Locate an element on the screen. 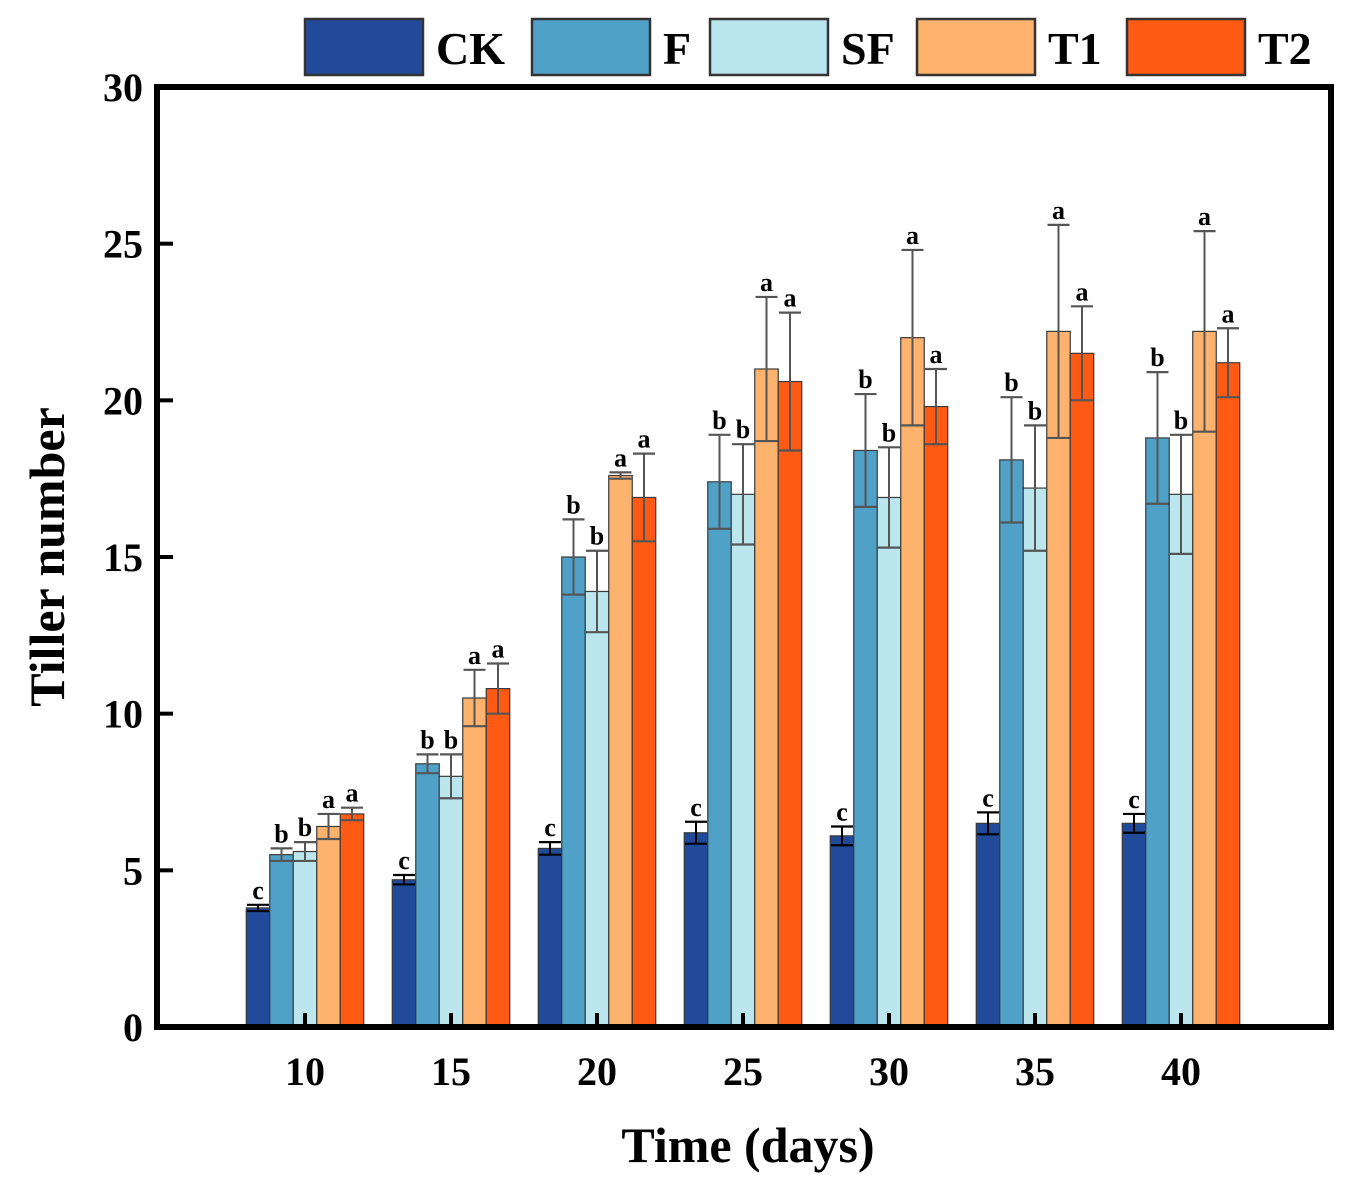 Image resolution: width=1360 pixels, height=1196 pixels. legend: CK F SF T1 T2 is located at coordinates (807, 47).